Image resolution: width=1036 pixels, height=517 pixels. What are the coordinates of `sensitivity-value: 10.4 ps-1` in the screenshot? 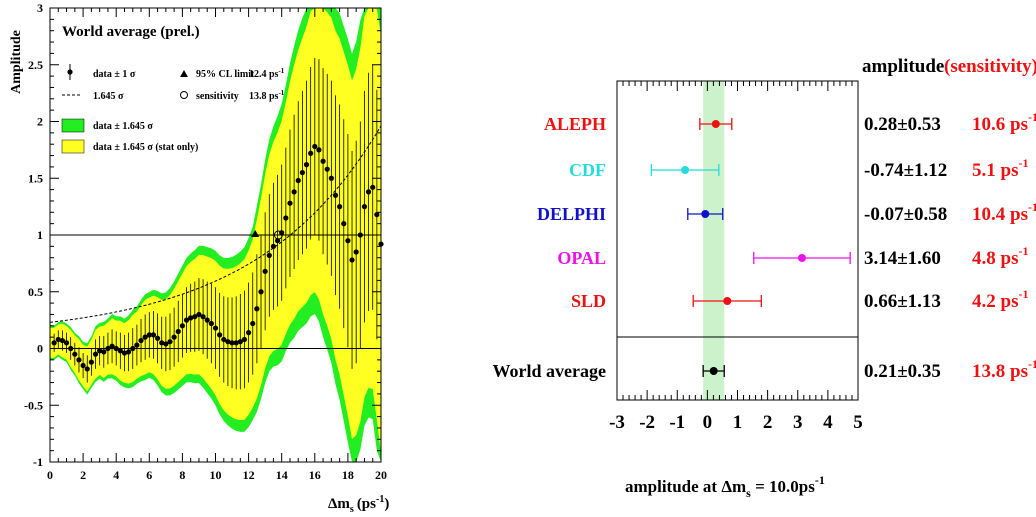 It's located at (1004, 212).